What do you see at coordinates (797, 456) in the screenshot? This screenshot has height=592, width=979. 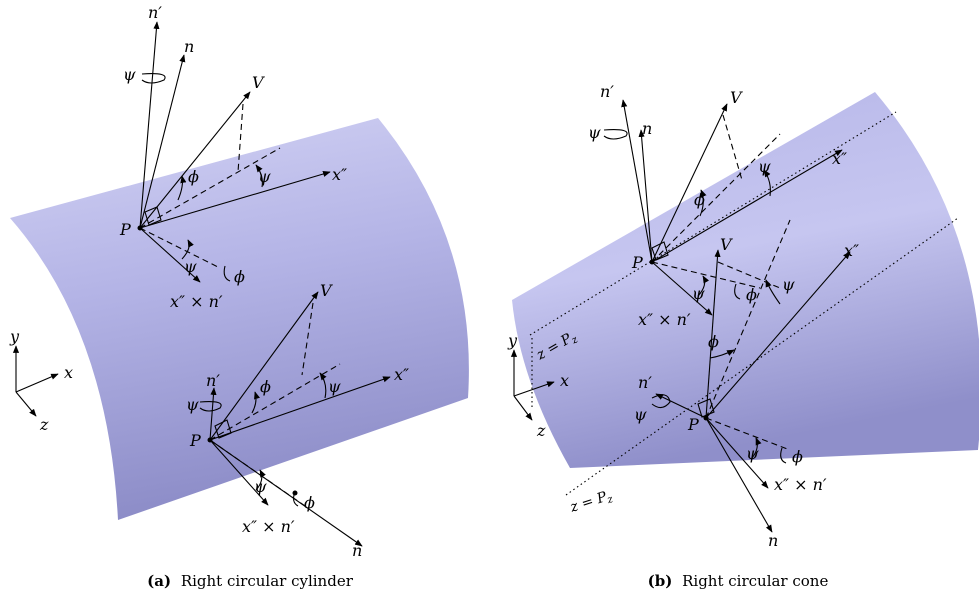 I see `label-phi-rot-b-2: ϕ` at bounding box center [797, 456].